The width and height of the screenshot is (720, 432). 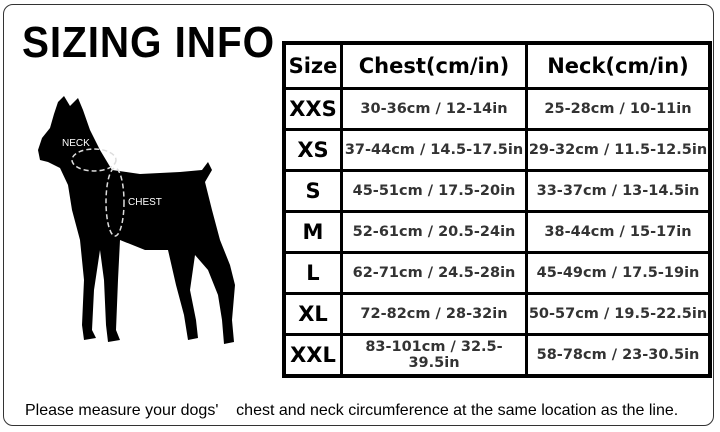 I want to click on chest-cell: 30-36cm / 12-14in, so click(x=434, y=109).